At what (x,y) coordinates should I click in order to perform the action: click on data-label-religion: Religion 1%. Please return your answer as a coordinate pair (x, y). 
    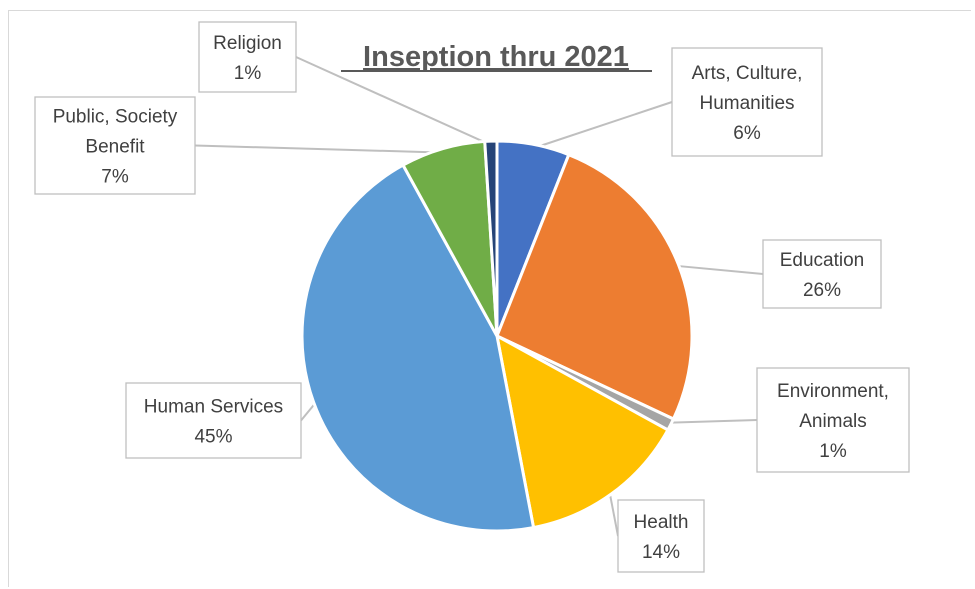
    Looking at the image, I should click on (247, 57).